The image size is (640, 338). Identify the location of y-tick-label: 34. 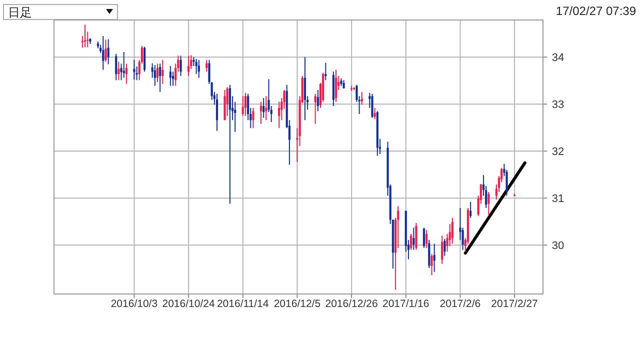
(558, 58).